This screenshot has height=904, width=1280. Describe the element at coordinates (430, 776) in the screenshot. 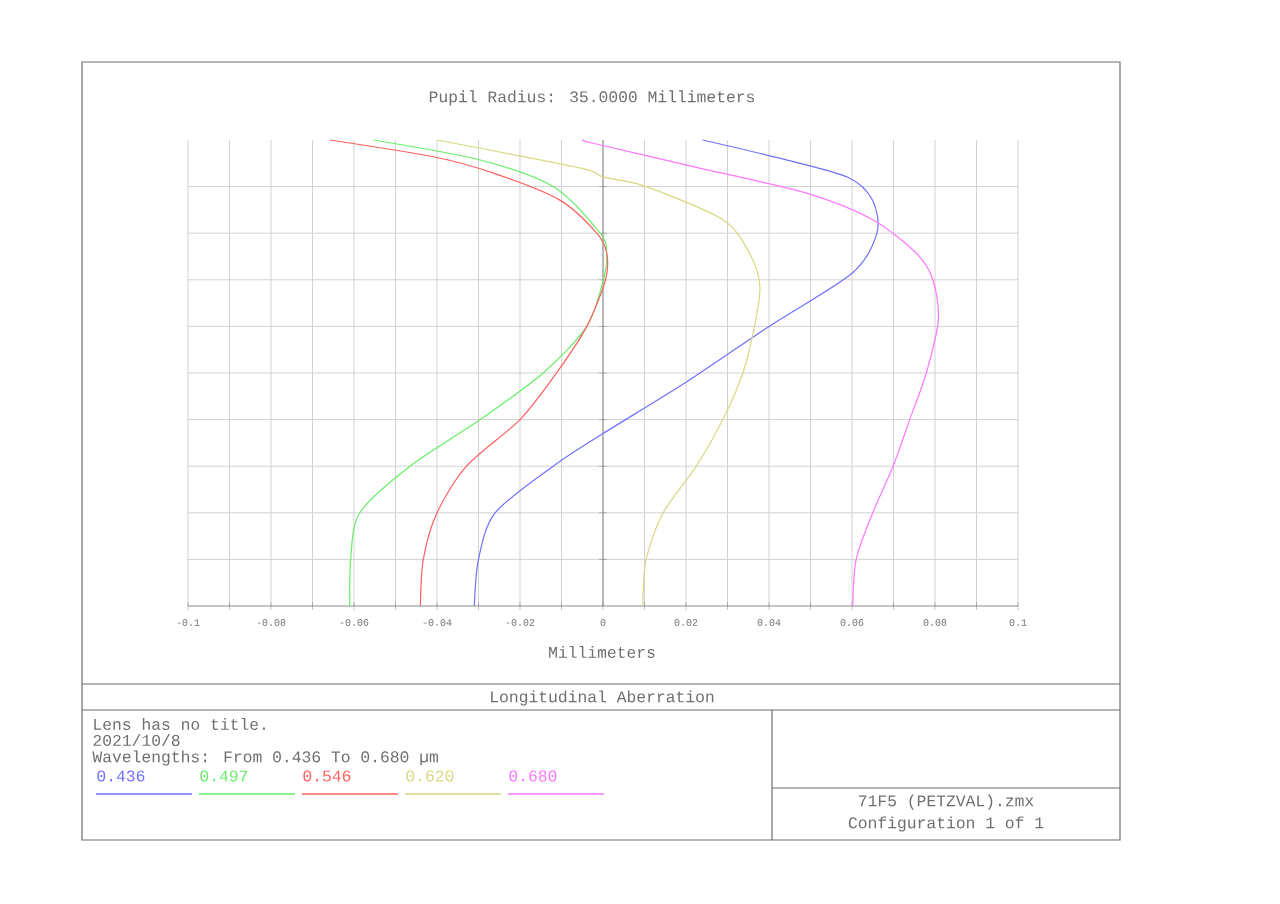

I see `text: 0.620` at that location.